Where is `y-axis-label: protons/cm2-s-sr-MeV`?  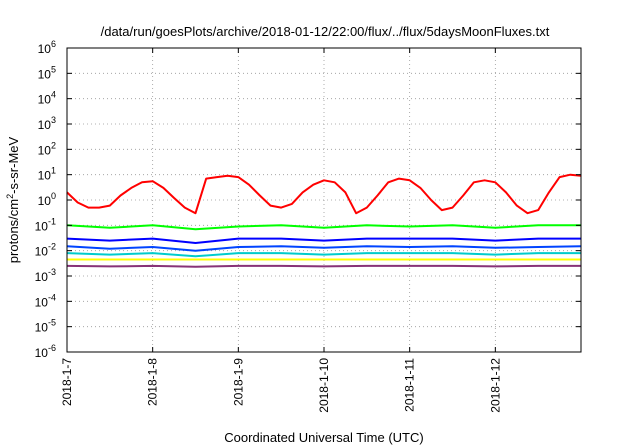 y-axis-label: protons/cm2-s-sr-MeV is located at coordinates (13, 199).